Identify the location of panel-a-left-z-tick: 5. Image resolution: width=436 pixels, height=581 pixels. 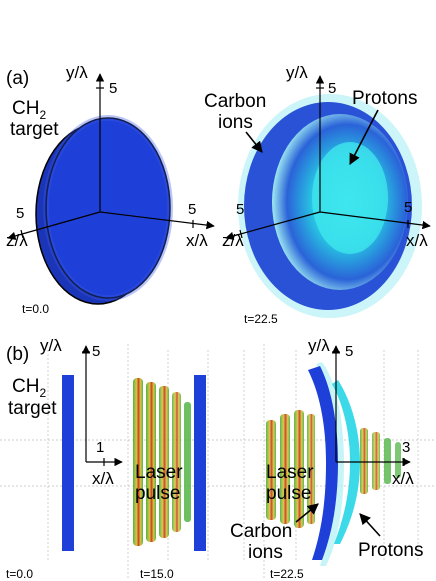
(20, 213).